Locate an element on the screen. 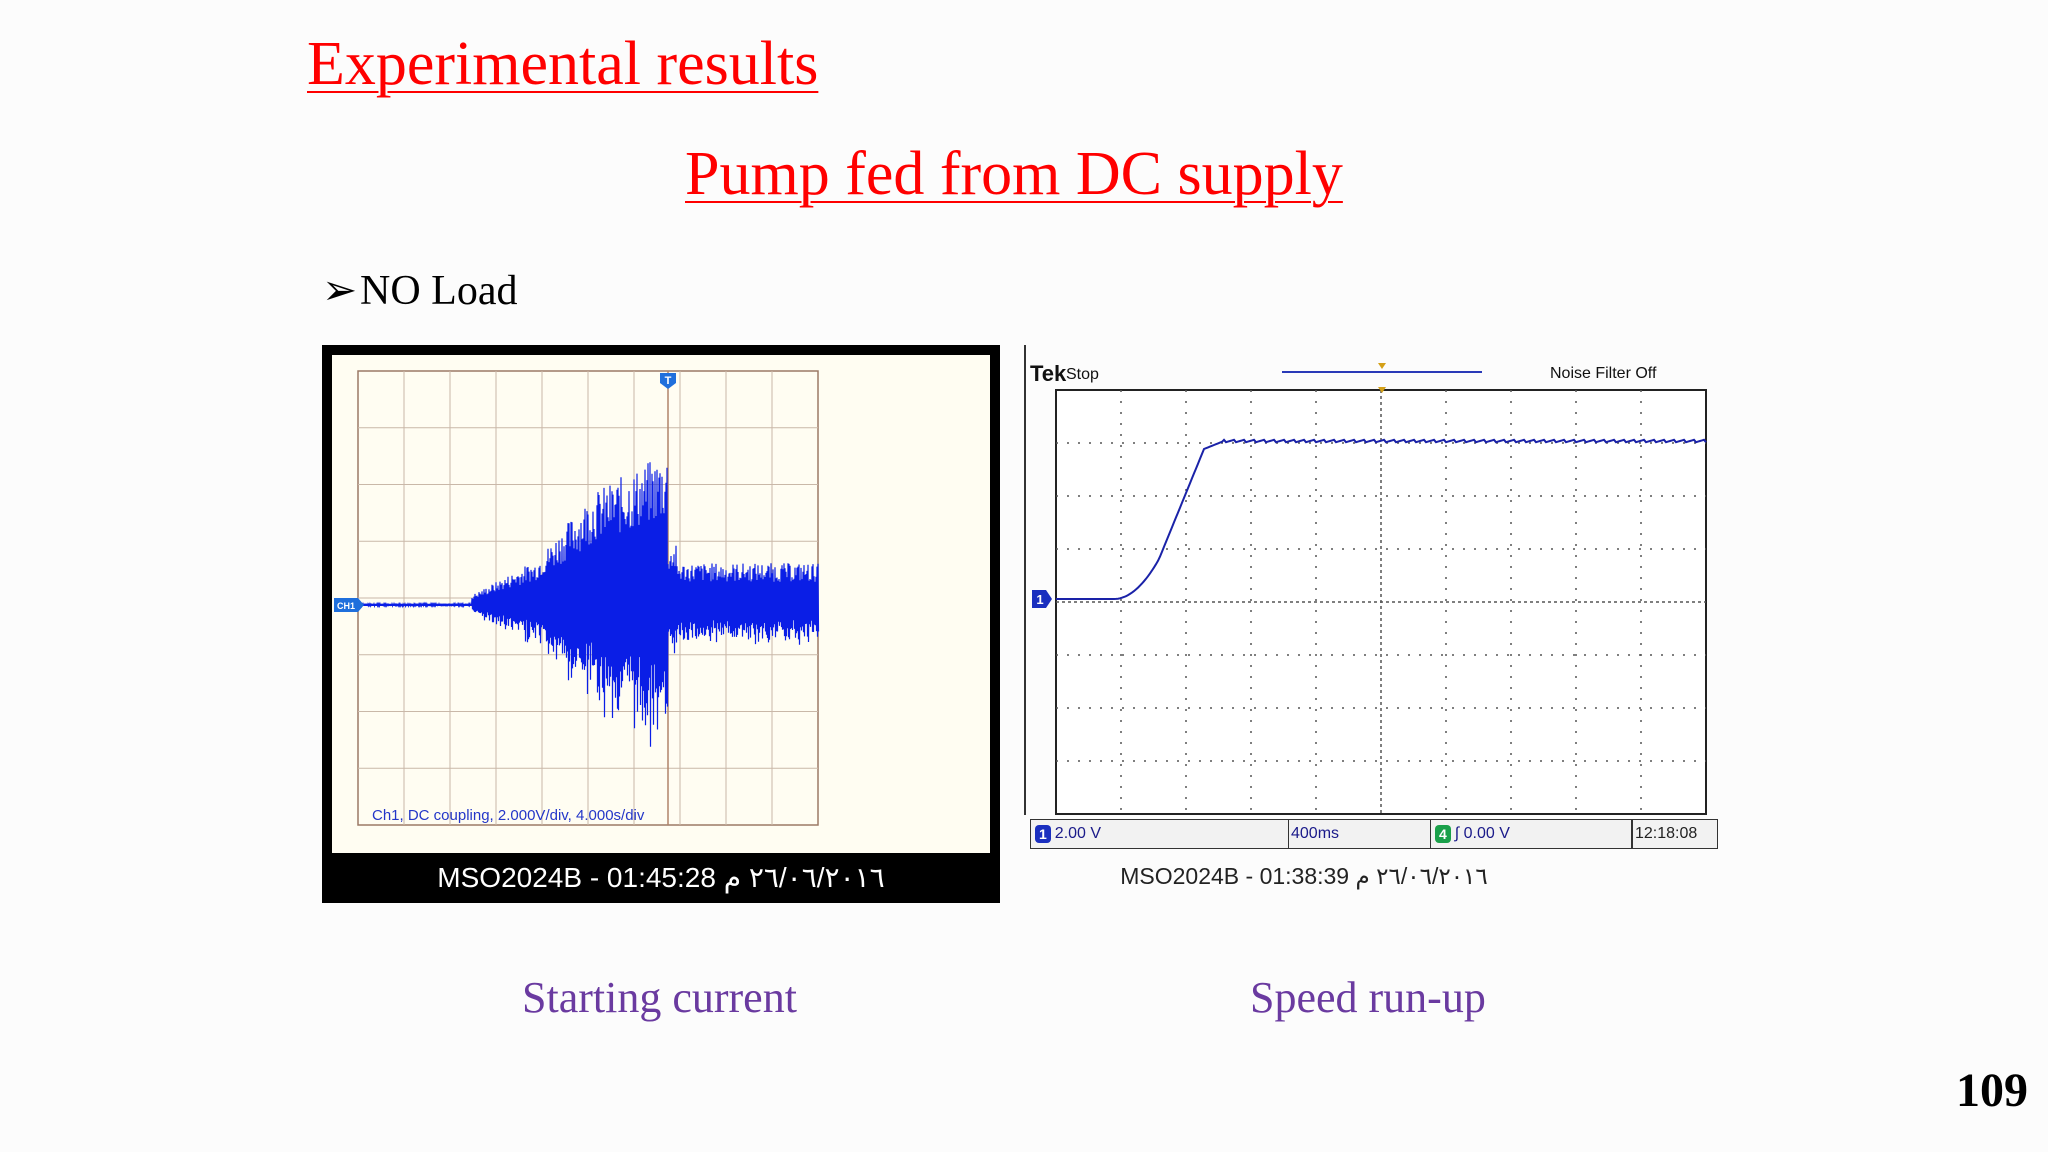 The height and width of the screenshot is (1152, 2048). caption-starting-current: Starting current is located at coordinates (659, 997).